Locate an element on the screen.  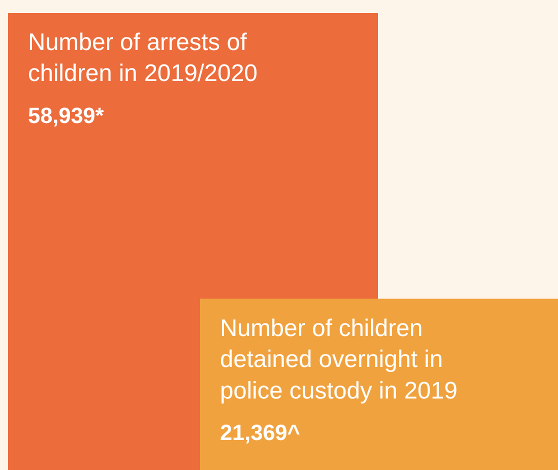
data-label: 58,939* is located at coordinates (66, 115).